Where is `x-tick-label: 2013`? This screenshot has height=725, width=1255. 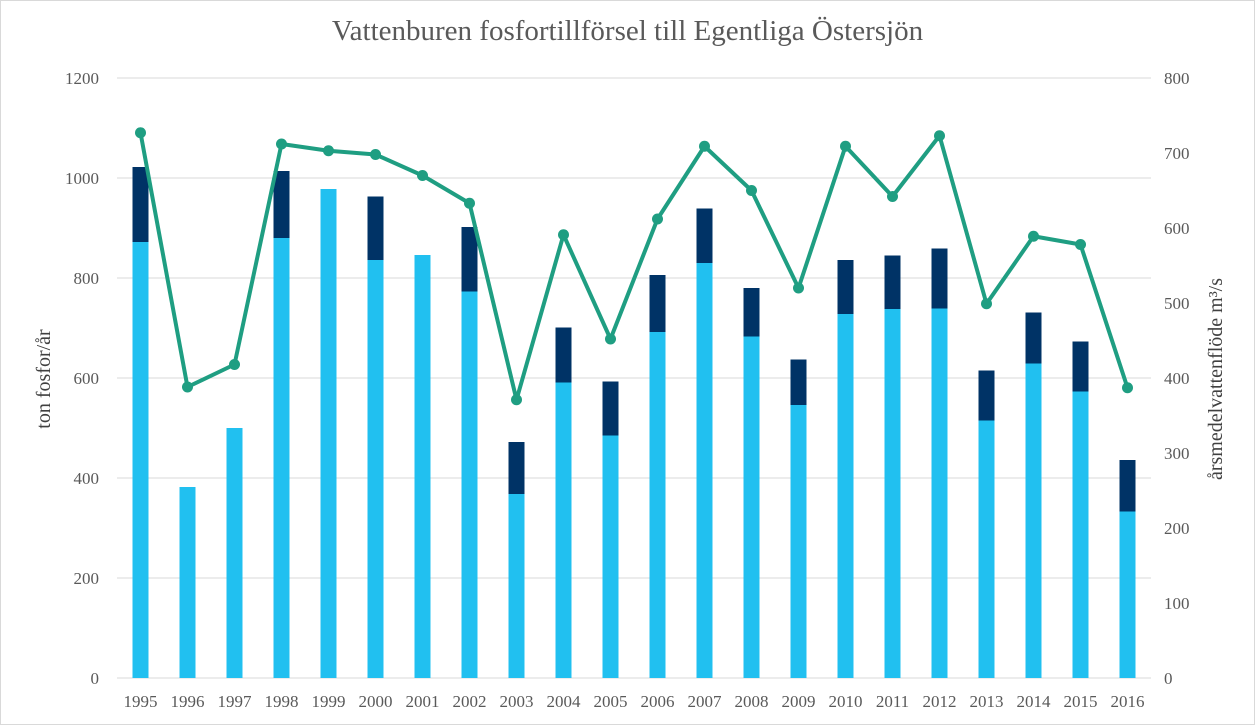
x-tick-label: 2013 is located at coordinates (987, 701).